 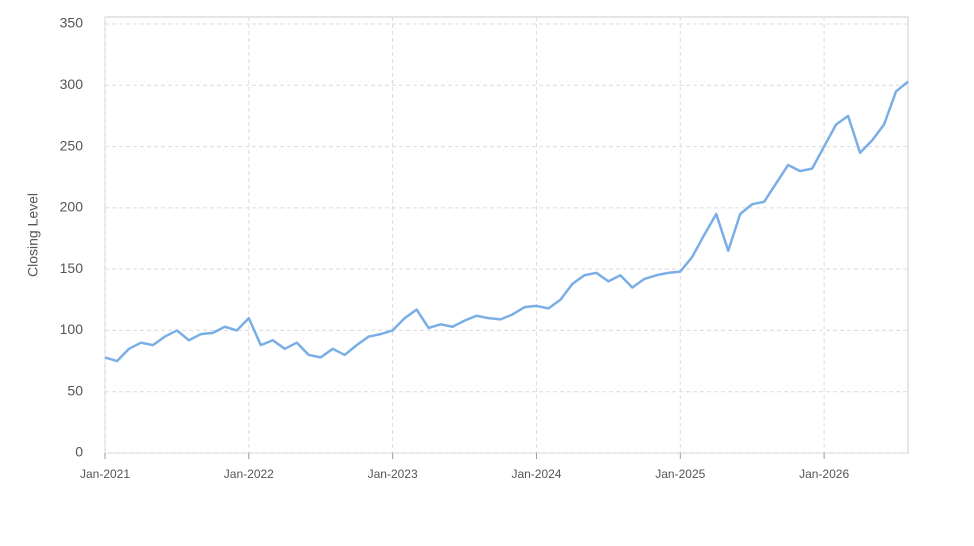 I want to click on x-tick-label: Jan-2022, so click(x=249, y=474).